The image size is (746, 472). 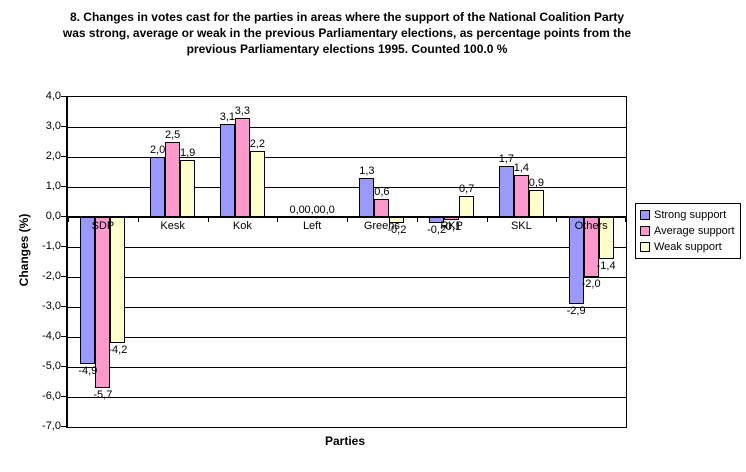 I want to click on data-label: 2,5, so click(x=172, y=135).